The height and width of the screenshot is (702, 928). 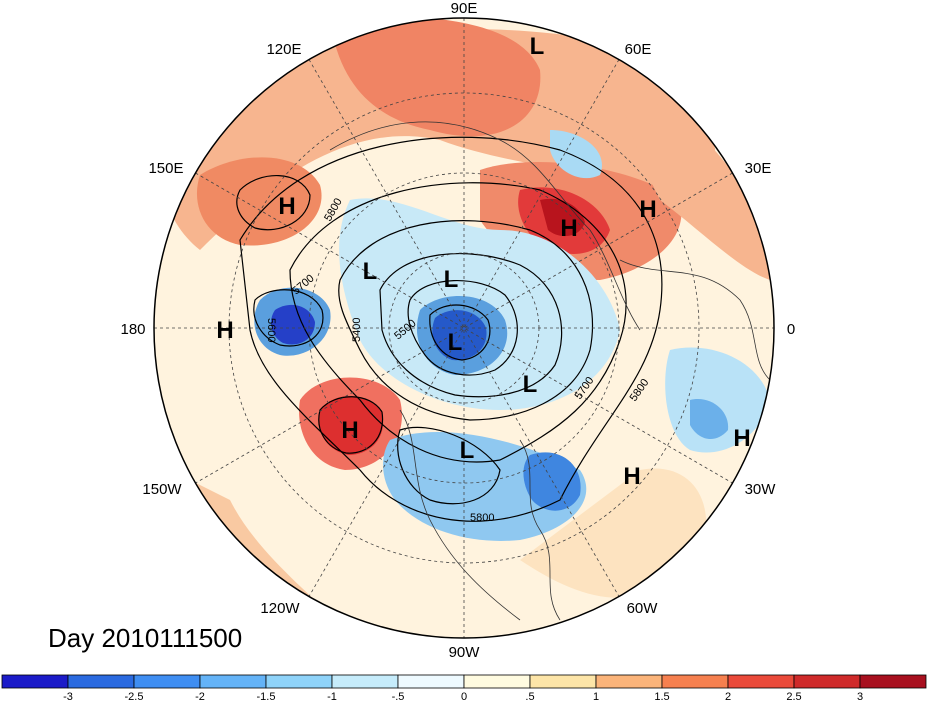 What do you see at coordinates (283, 49) in the screenshot?
I see `lon-label-120e: 120E` at bounding box center [283, 49].